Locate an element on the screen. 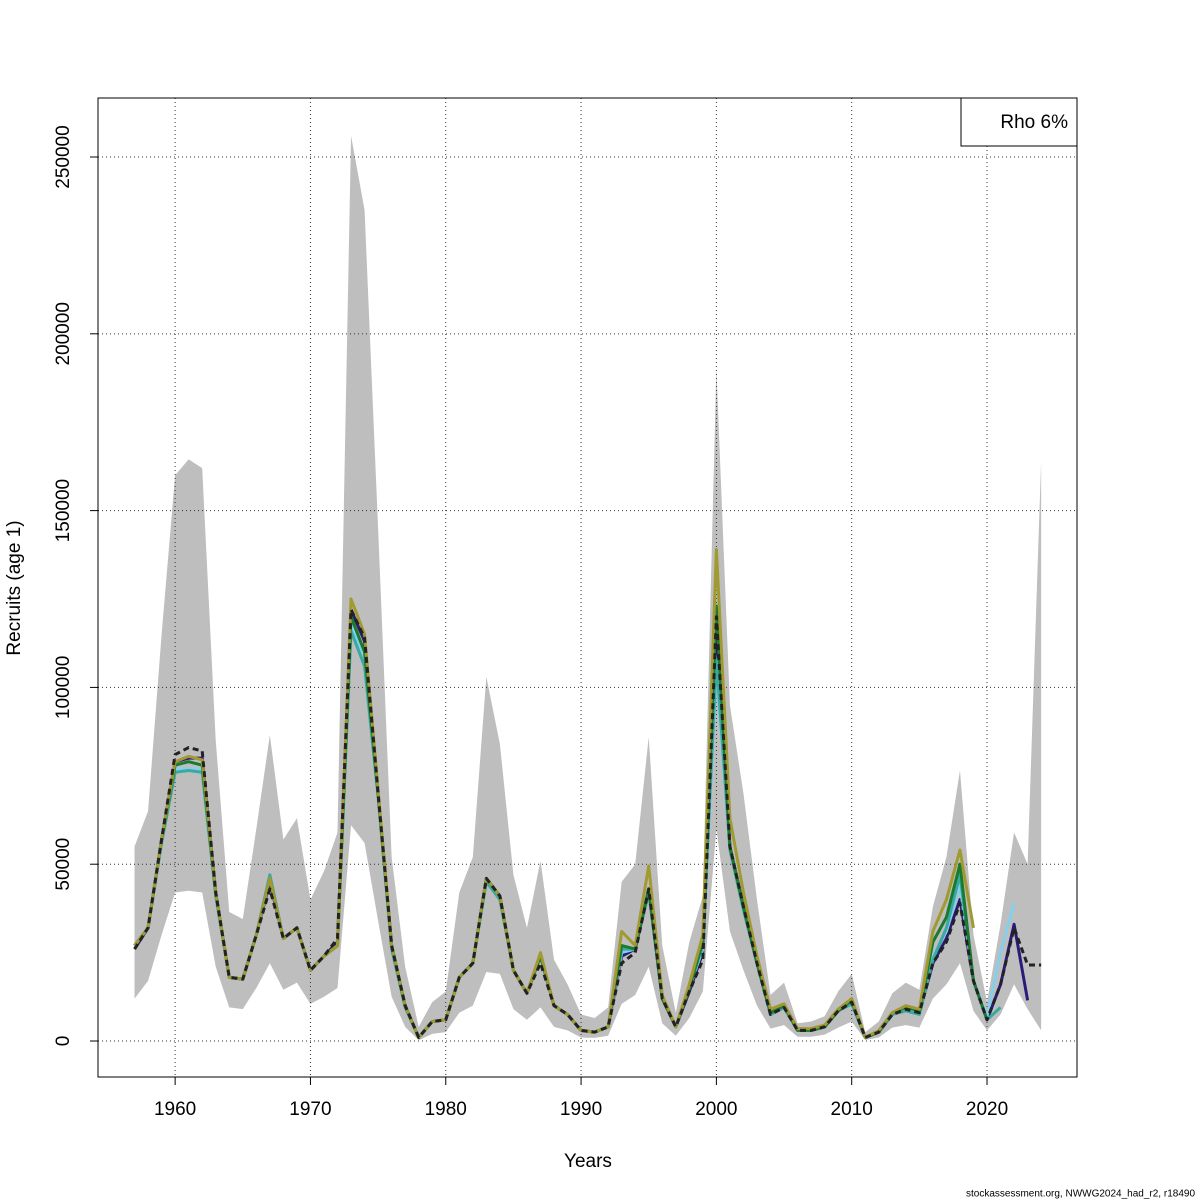 This screenshot has height=1200, width=1200. x-tick-label: 2000 is located at coordinates (716, 1109).